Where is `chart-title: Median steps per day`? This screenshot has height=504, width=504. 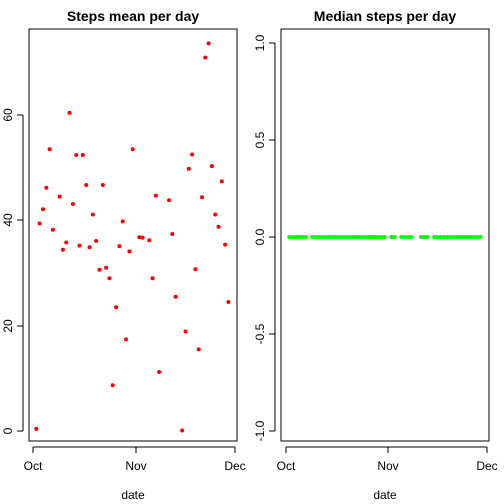
chart-title: Median steps per day is located at coordinates (385, 16).